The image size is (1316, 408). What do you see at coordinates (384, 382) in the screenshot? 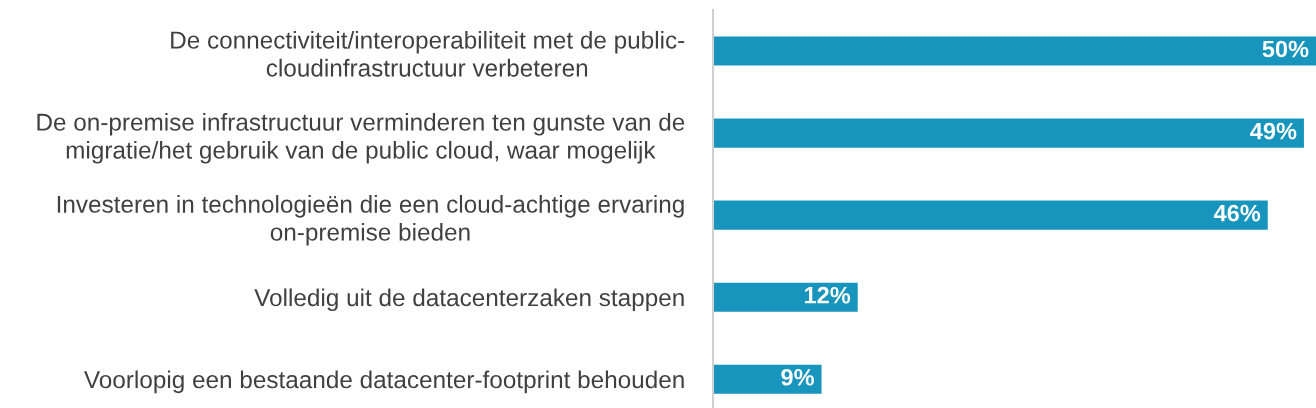
I see `y-tick-label: Voorlopig een bestaande datacenter-footprint behouden` at bounding box center [384, 382].